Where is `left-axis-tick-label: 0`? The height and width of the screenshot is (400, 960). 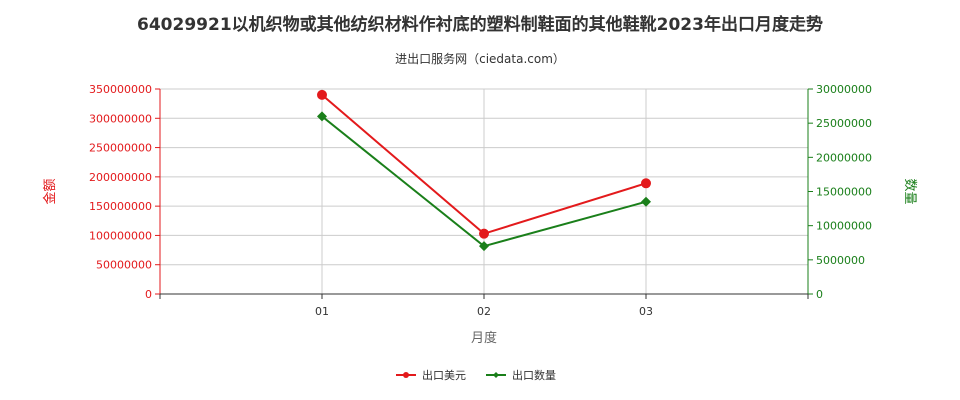 left-axis-tick-label: 0 is located at coordinates (148, 294).